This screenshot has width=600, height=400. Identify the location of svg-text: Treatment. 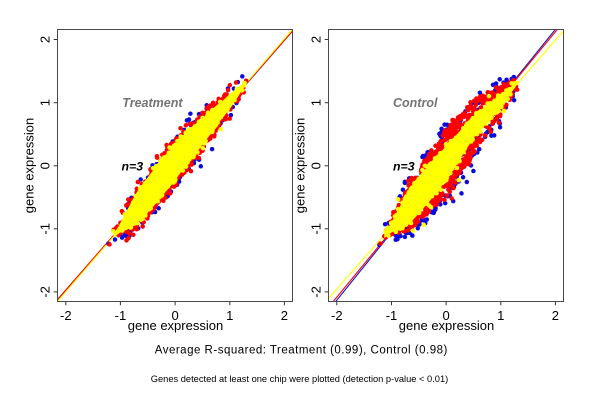
(152, 103).